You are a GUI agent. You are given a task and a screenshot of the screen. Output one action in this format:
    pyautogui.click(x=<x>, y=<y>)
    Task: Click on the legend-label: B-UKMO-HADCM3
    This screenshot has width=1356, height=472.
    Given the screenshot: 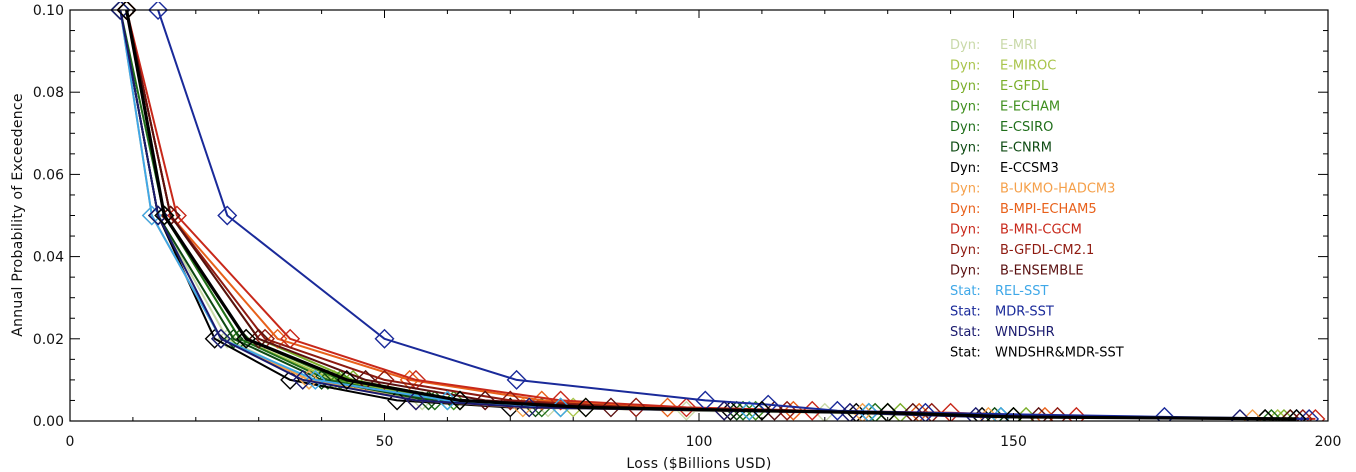 What is the action you would take?
    pyautogui.click(x=1057, y=189)
    